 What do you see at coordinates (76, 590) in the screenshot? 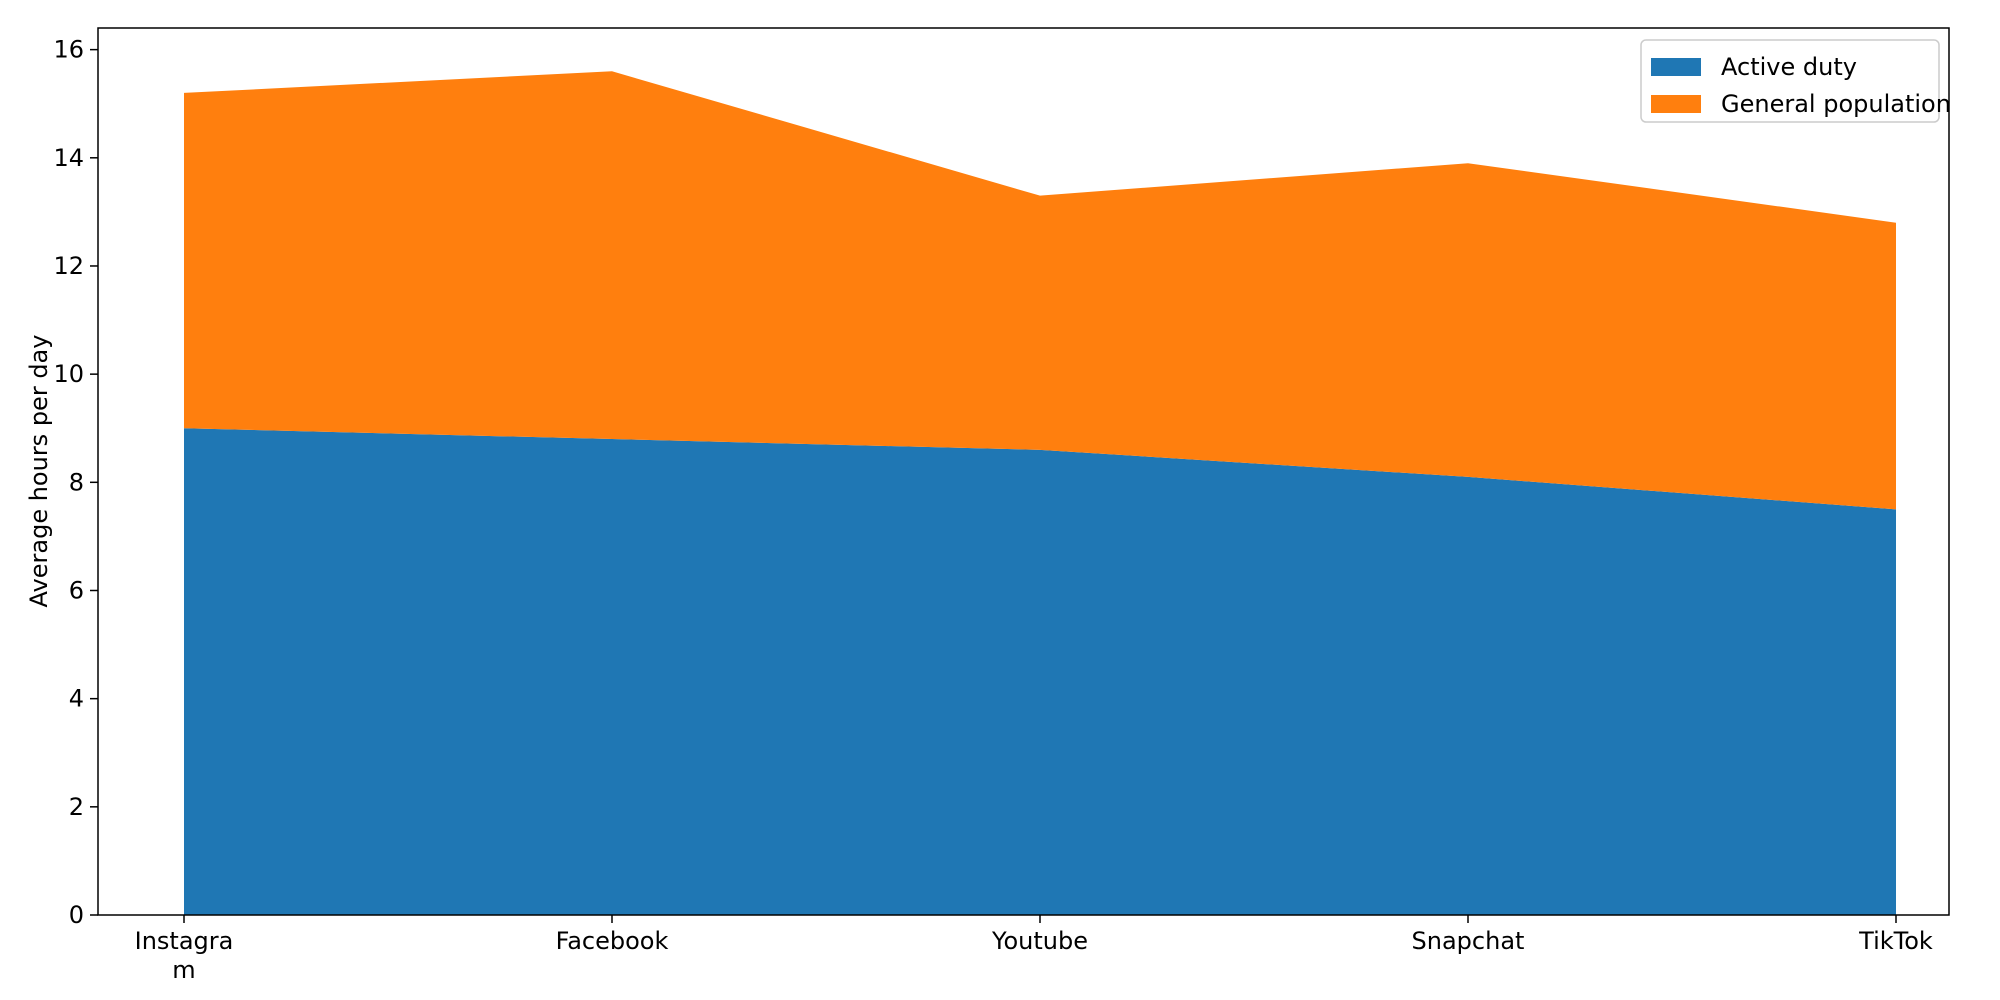
I see `y-tick-label: 6` at bounding box center [76, 590].